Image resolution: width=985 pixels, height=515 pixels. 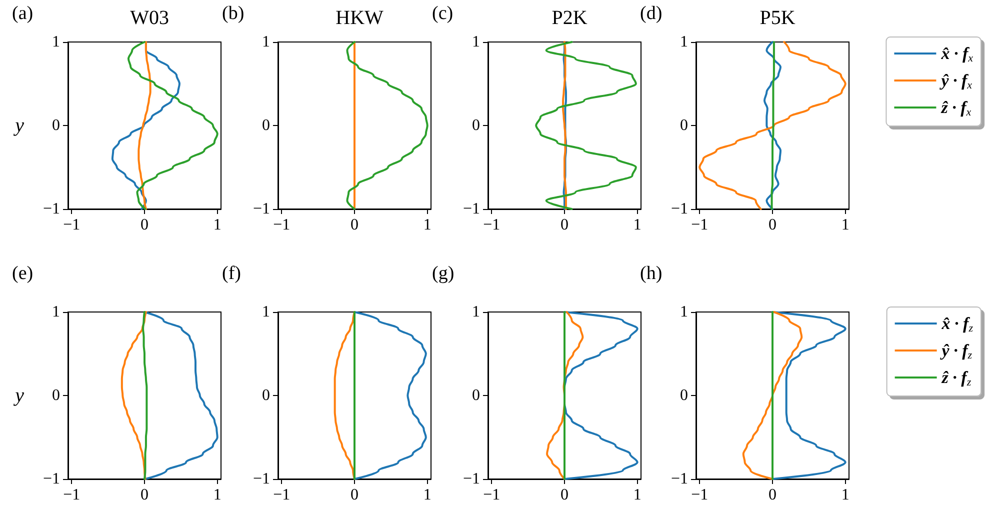 What do you see at coordinates (360, 18) in the screenshot?
I see `chart-title: HKW` at bounding box center [360, 18].